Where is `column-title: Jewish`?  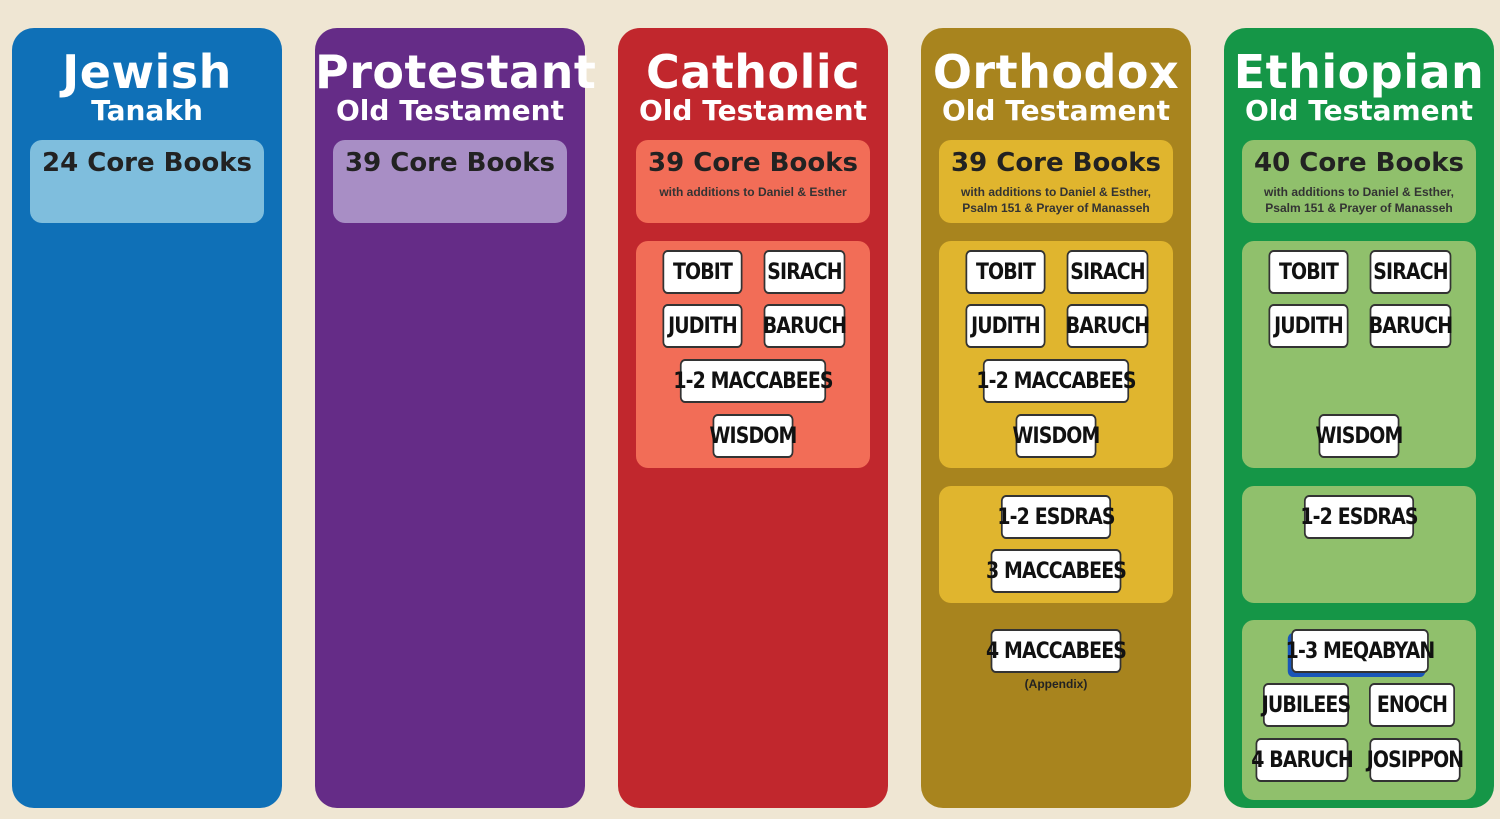
column-title: Jewish is located at coordinates (147, 72).